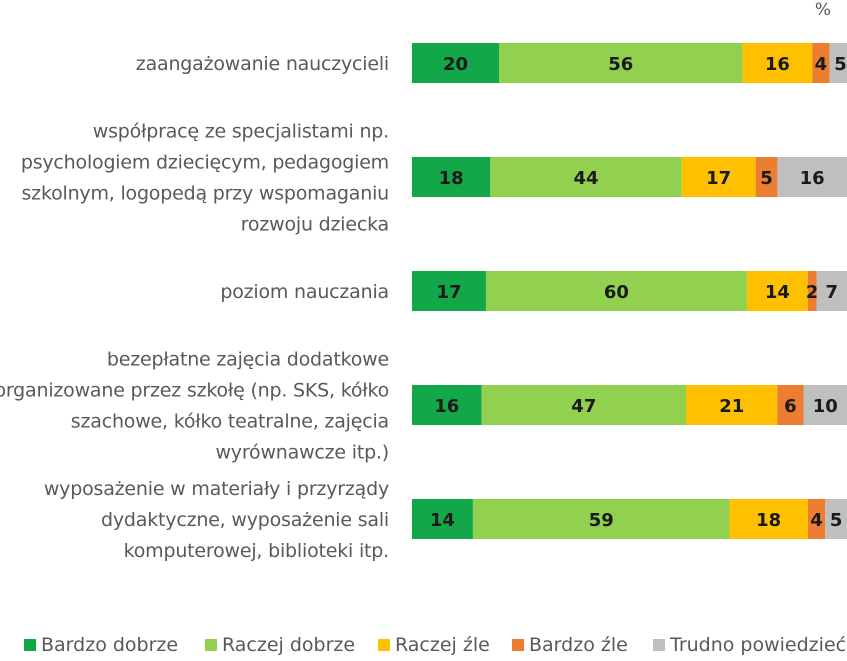 This screenshot has width=847, height=661. I want to click on data-label: 60, so click(616, 292).